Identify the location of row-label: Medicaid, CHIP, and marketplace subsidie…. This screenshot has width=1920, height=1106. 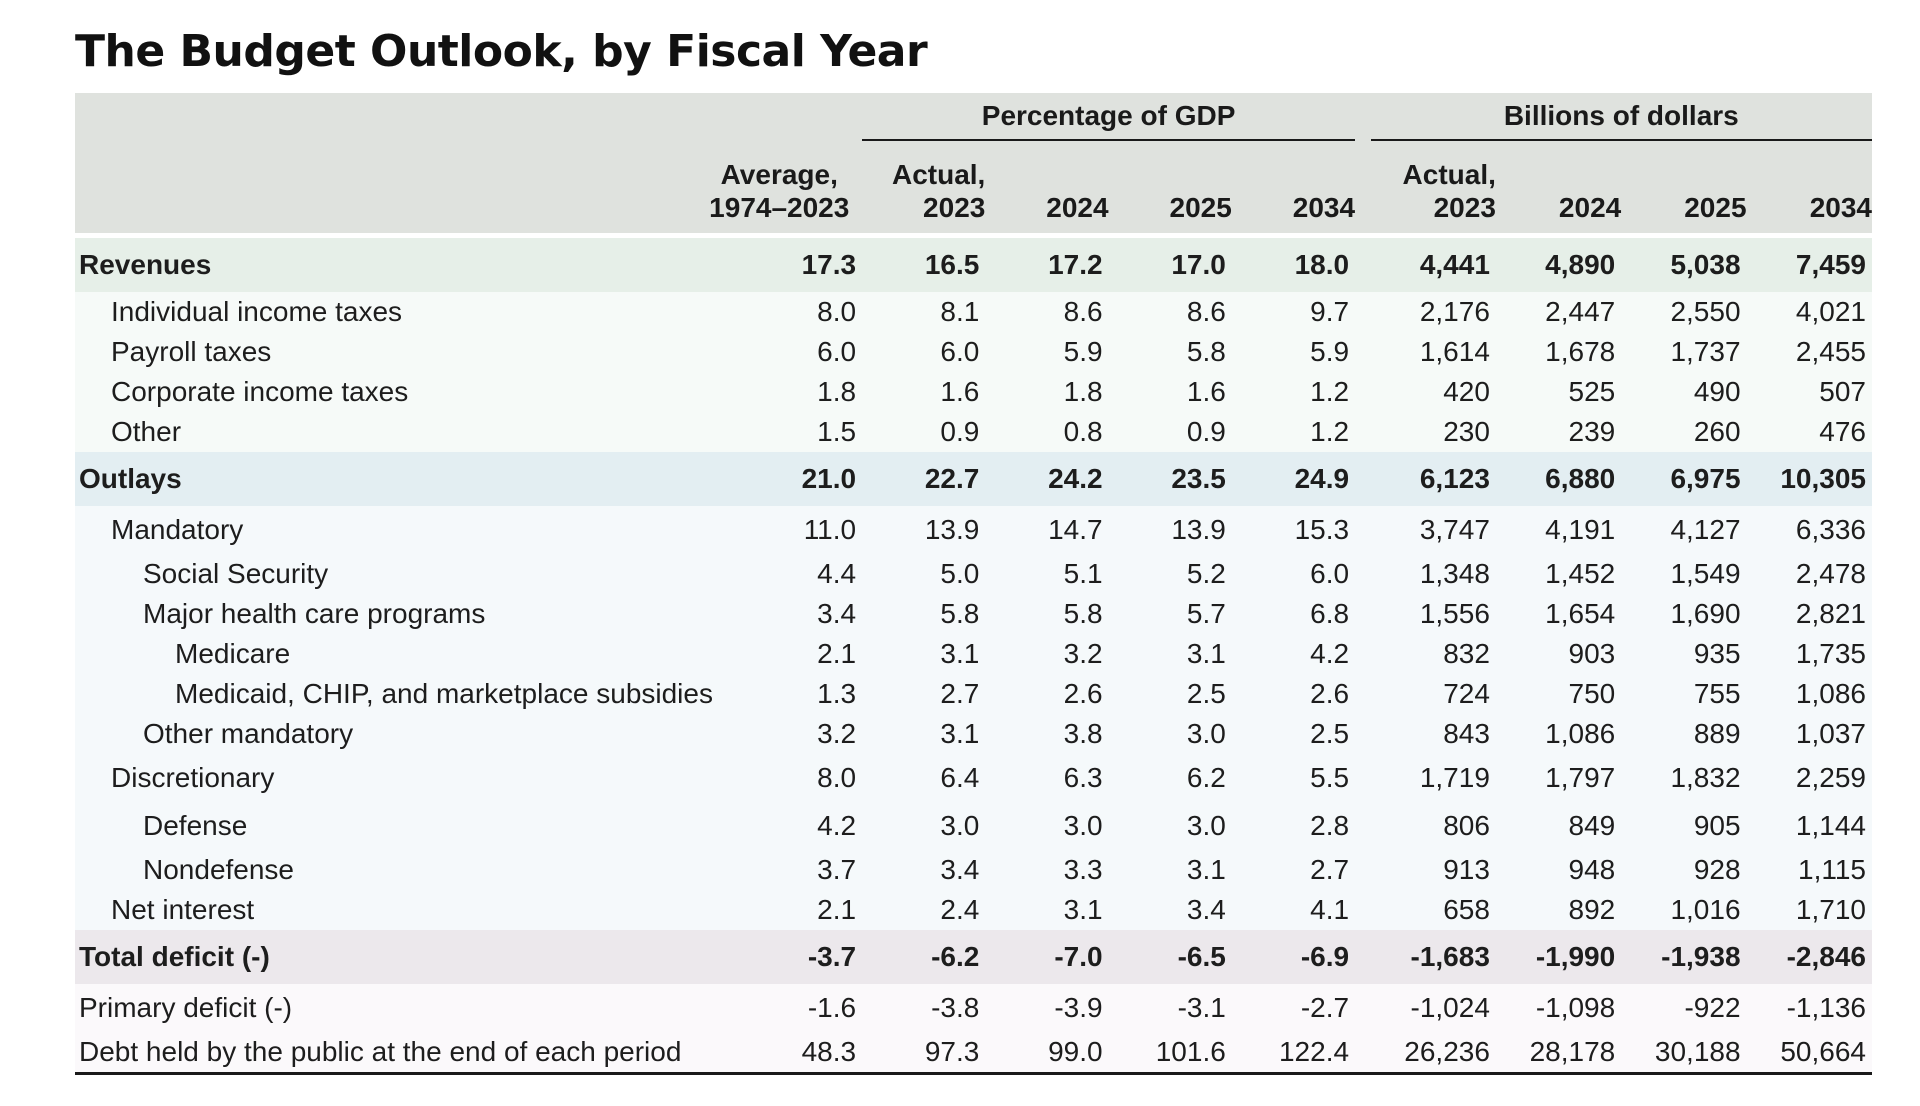
(394, 694).